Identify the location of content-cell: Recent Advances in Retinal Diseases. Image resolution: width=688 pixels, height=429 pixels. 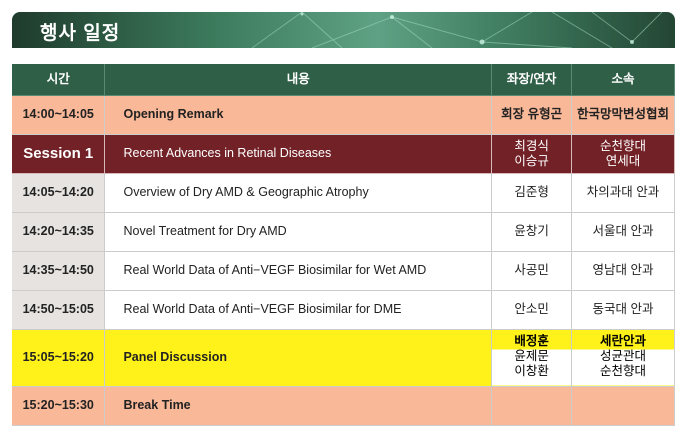
(298, 154).